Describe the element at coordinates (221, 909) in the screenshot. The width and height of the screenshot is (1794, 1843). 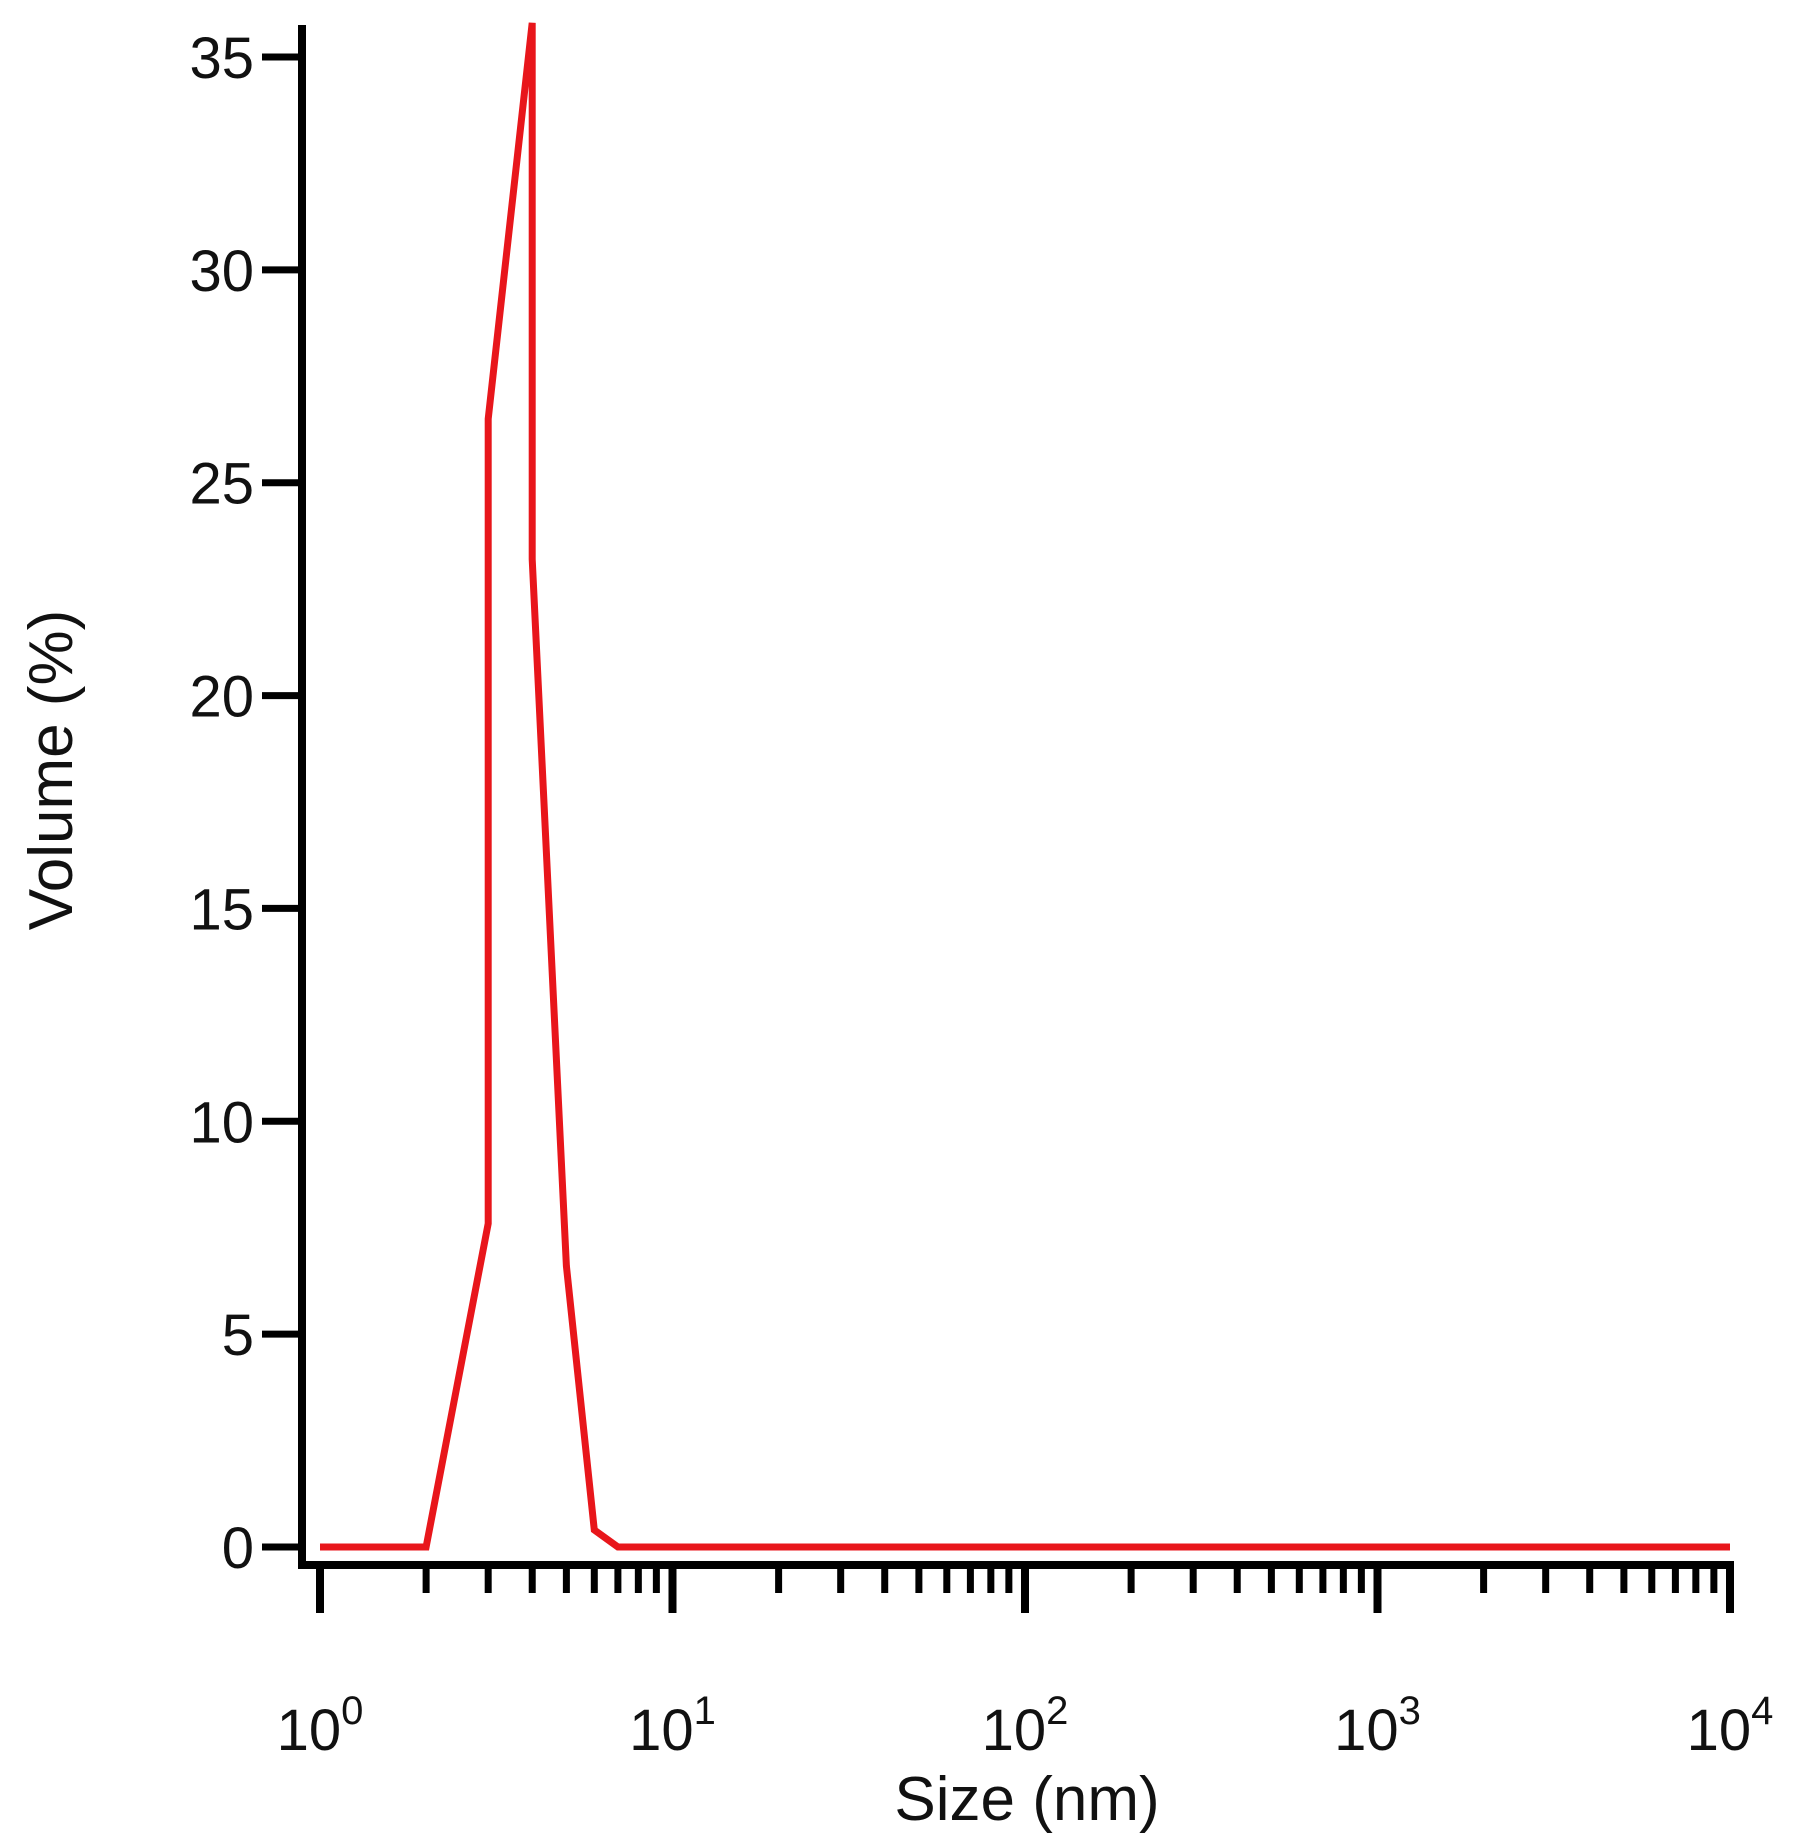
I see `y-tick-label: 15` at that location.